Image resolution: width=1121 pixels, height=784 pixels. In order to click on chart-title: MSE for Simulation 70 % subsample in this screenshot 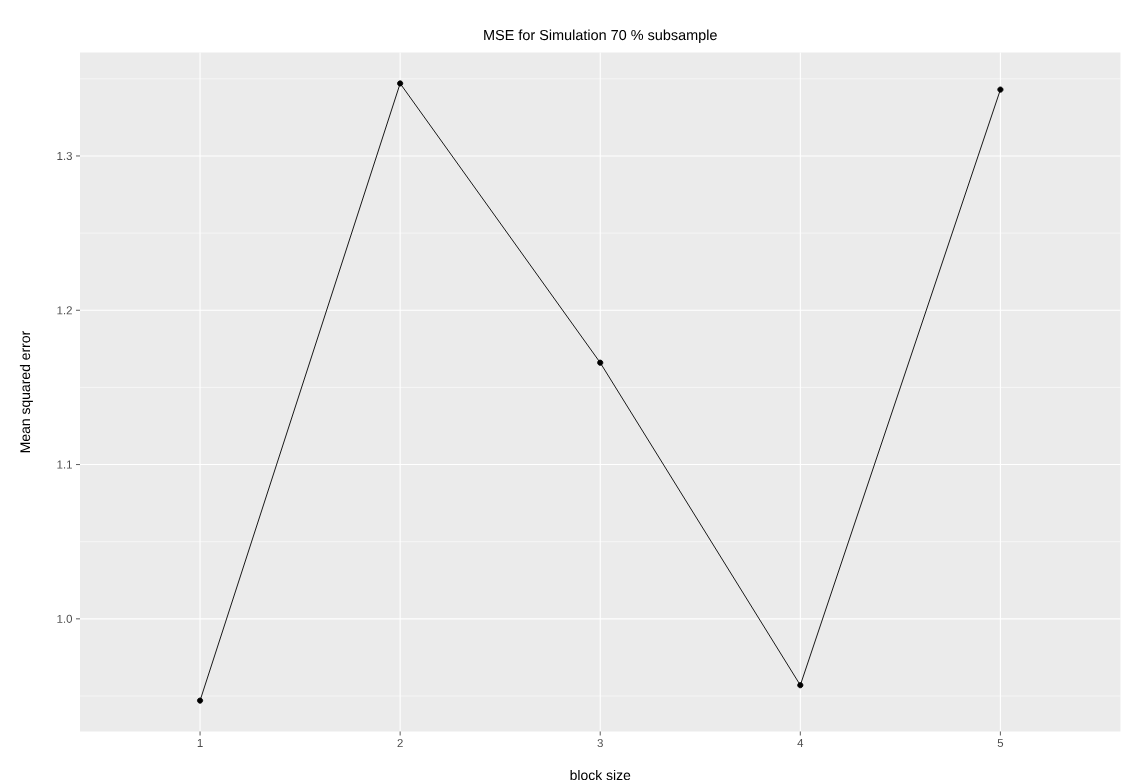, I will do `click(600, 36)`.